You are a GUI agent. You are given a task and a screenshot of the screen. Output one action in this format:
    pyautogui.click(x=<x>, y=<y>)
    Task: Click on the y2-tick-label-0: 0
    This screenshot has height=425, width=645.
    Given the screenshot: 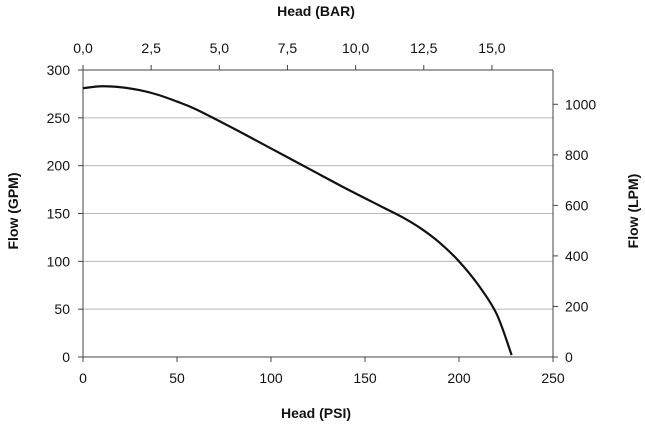 What is the action you would take?
    pyautogui.click(x=569, y=357)
    